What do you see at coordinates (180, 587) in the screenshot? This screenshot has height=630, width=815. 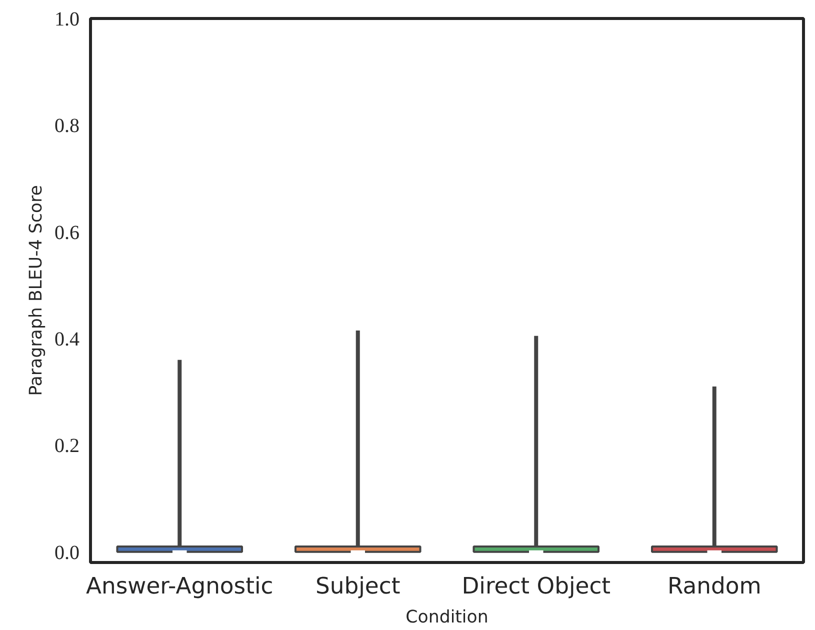 I see `x-tick-label: Answer-Agnostic` at bounding box center [180, 587].